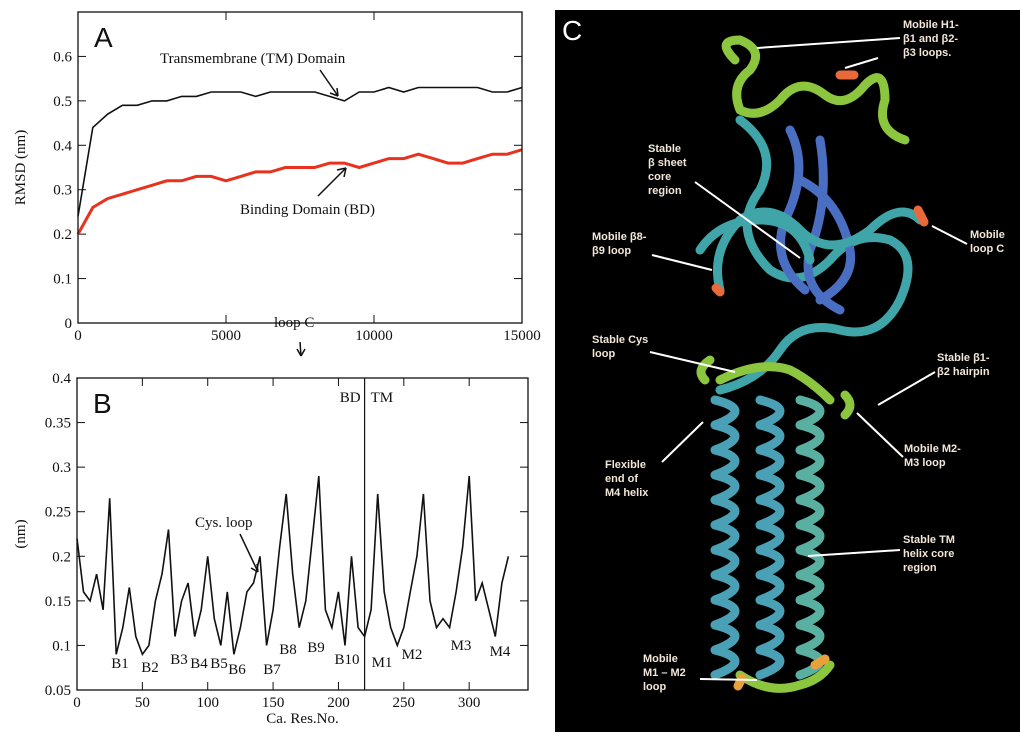 Image resolution: width=1020 pixels, height=737 pixels. What do you see at coordinates (627, 493) in the screenshot?
I see `structure-label: M4 helix` at bounding box center [627, 493].